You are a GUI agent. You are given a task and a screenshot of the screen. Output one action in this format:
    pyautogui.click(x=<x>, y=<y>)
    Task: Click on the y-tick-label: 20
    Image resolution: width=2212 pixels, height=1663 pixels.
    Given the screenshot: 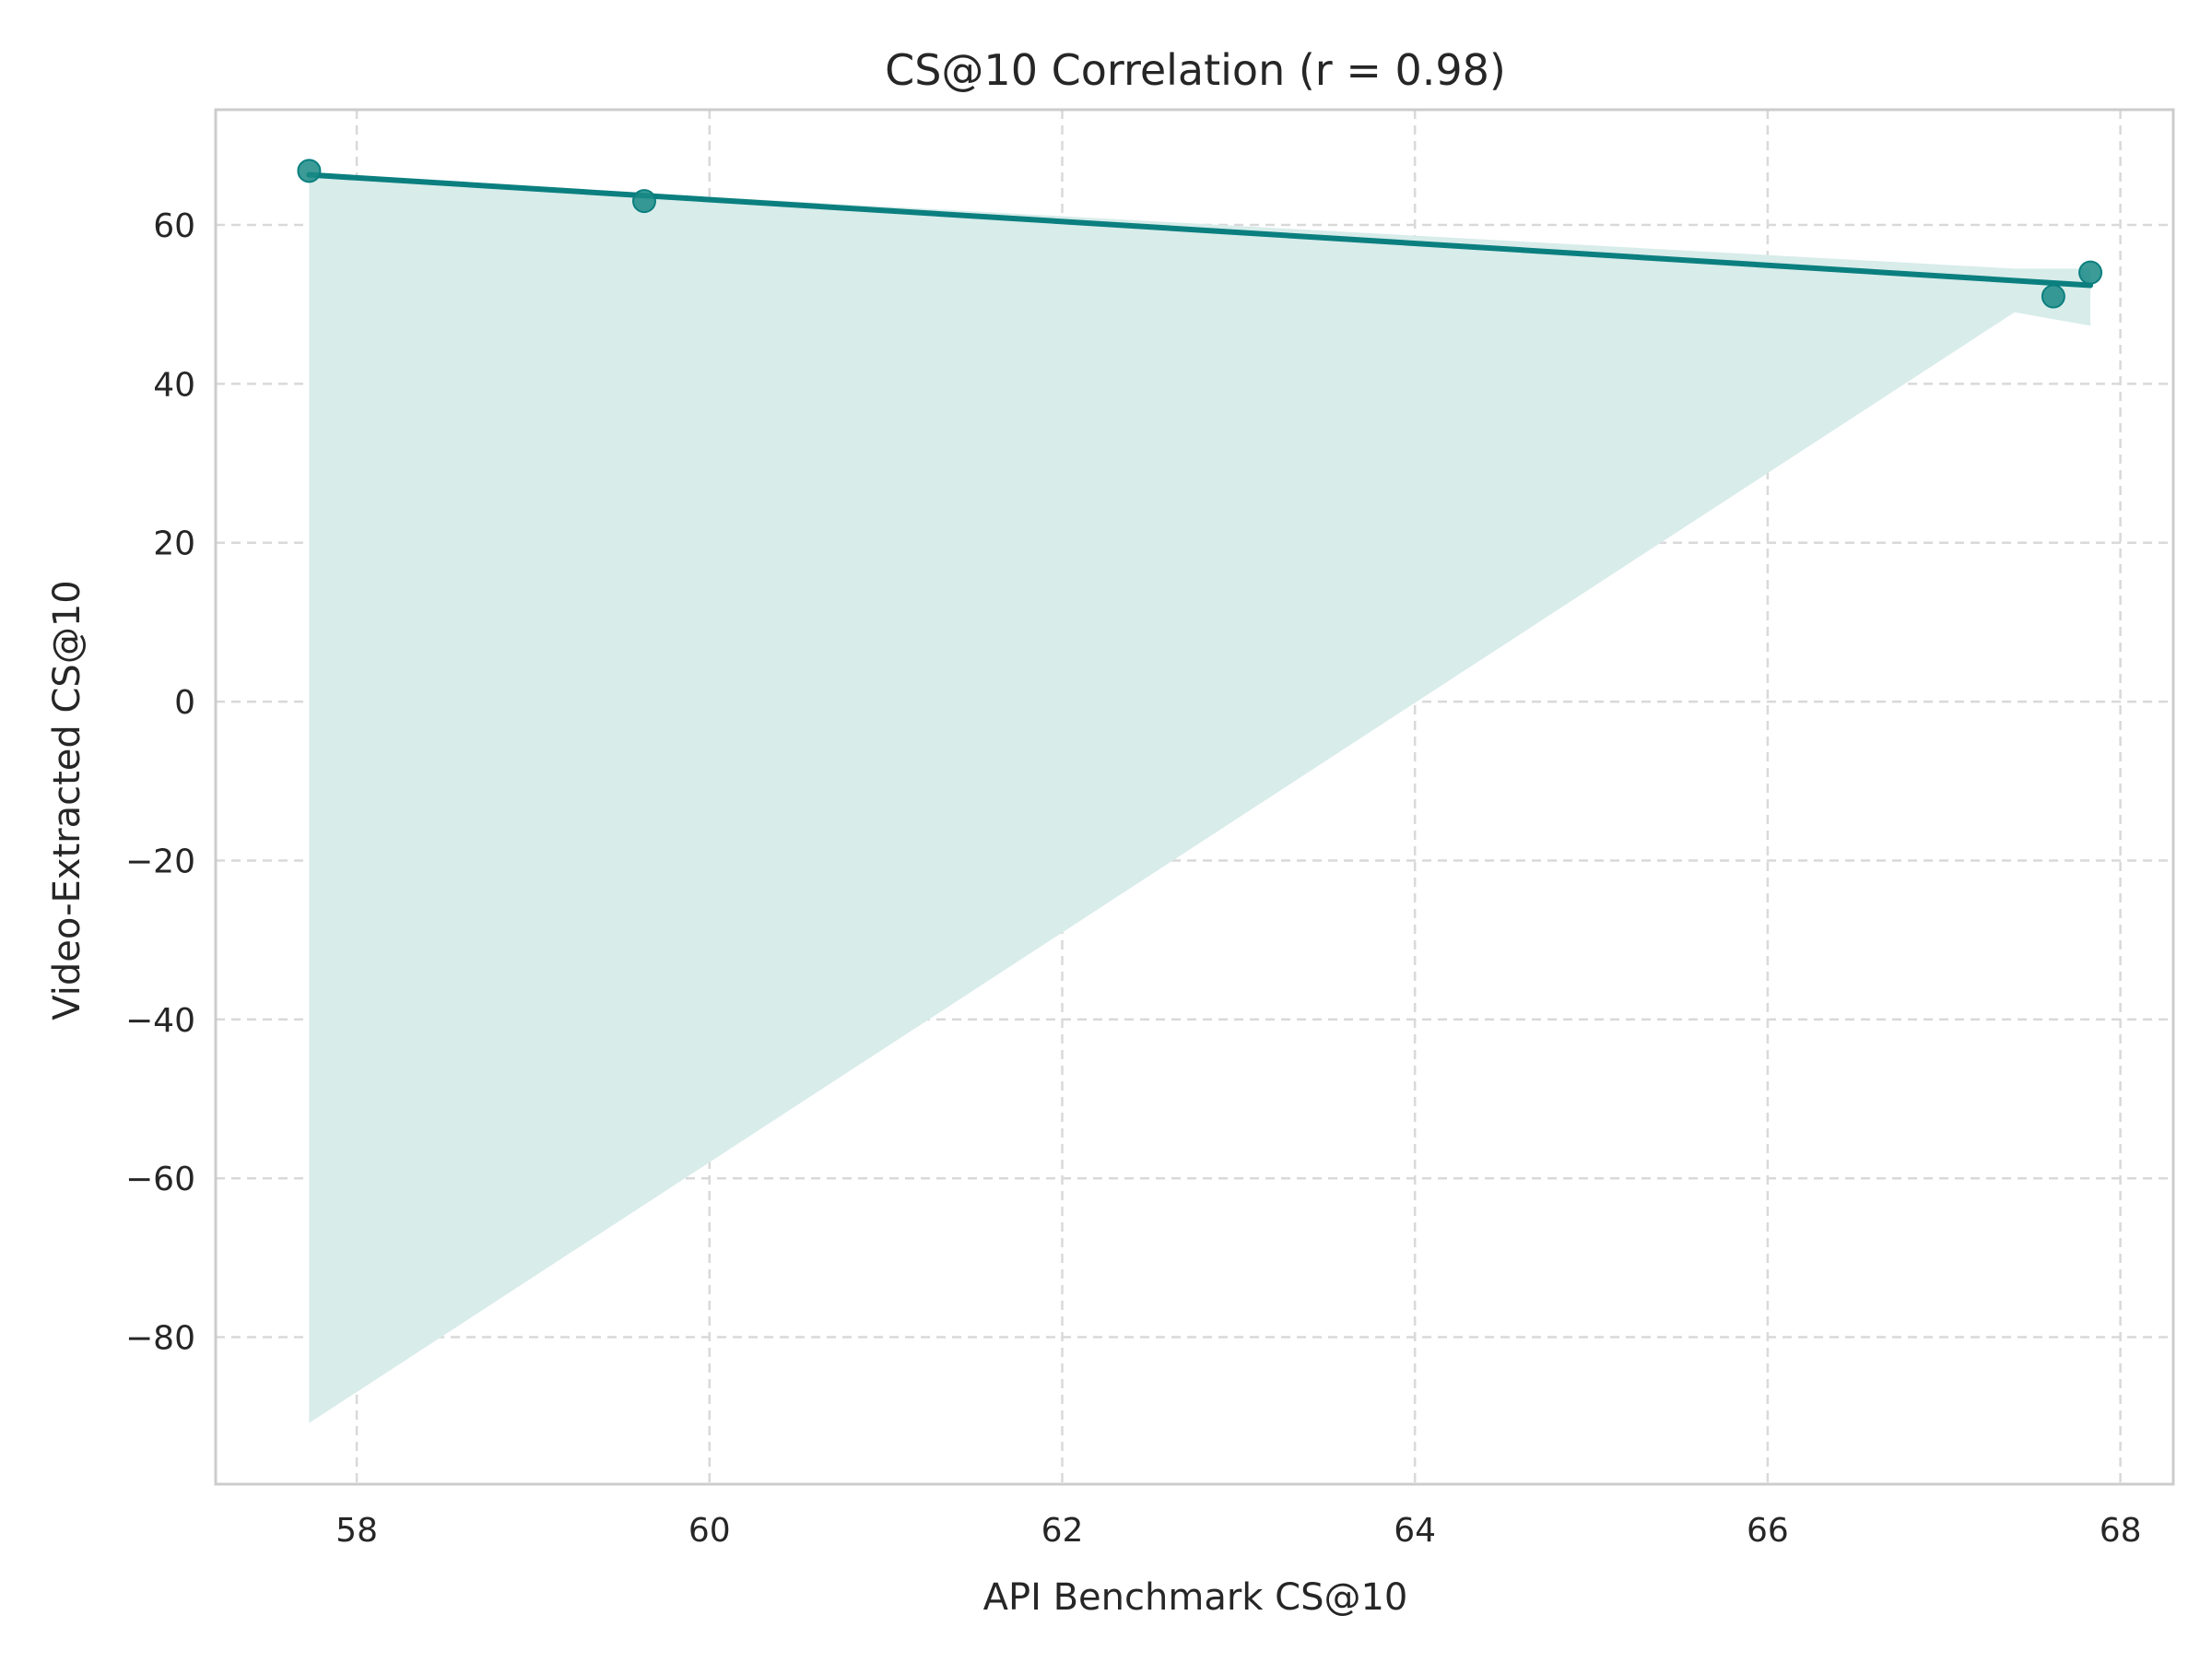 What is the action you would take?
    pyautogui.click(x=174, y=544)
    